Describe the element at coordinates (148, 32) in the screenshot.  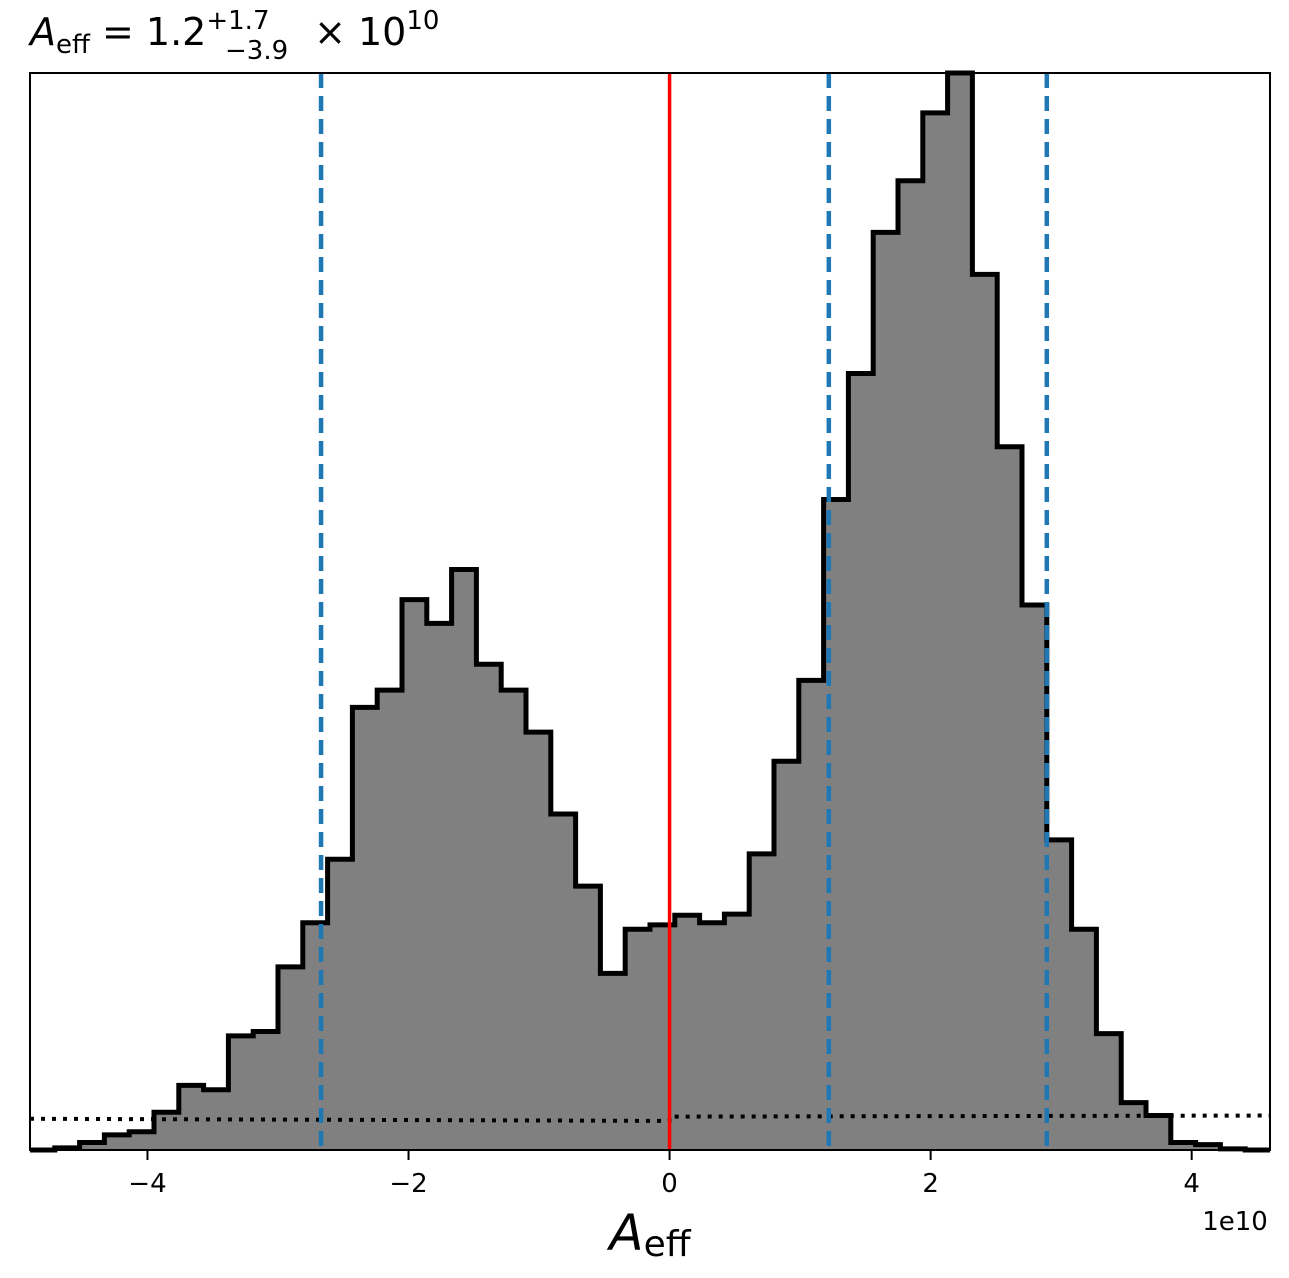
I see `title-equals: = 1.2` at that location.